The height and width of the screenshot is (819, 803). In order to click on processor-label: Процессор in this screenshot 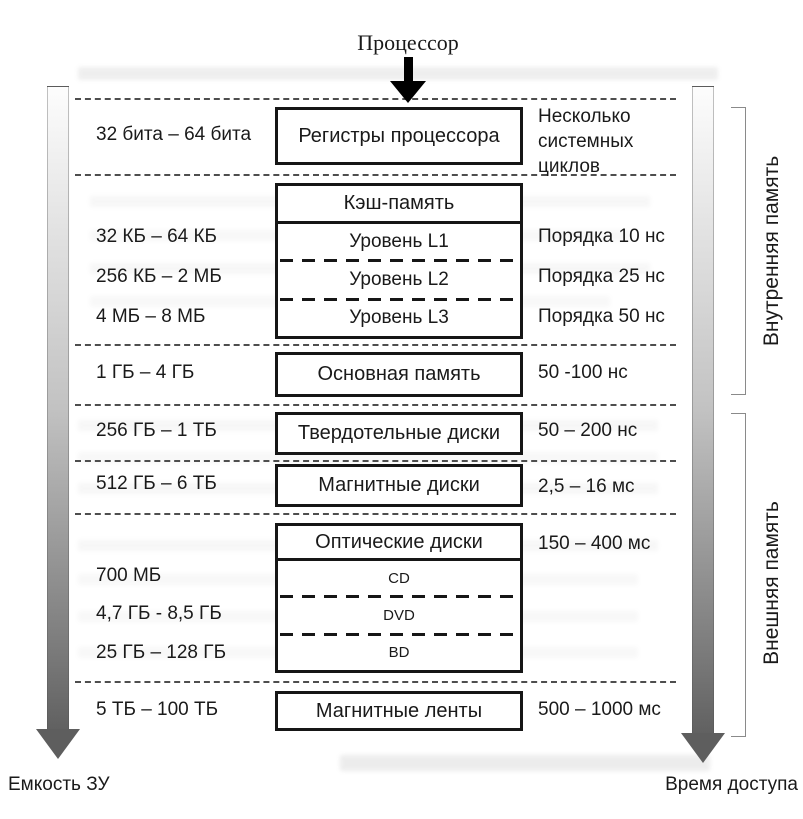, I will do `click(408, 42)`.